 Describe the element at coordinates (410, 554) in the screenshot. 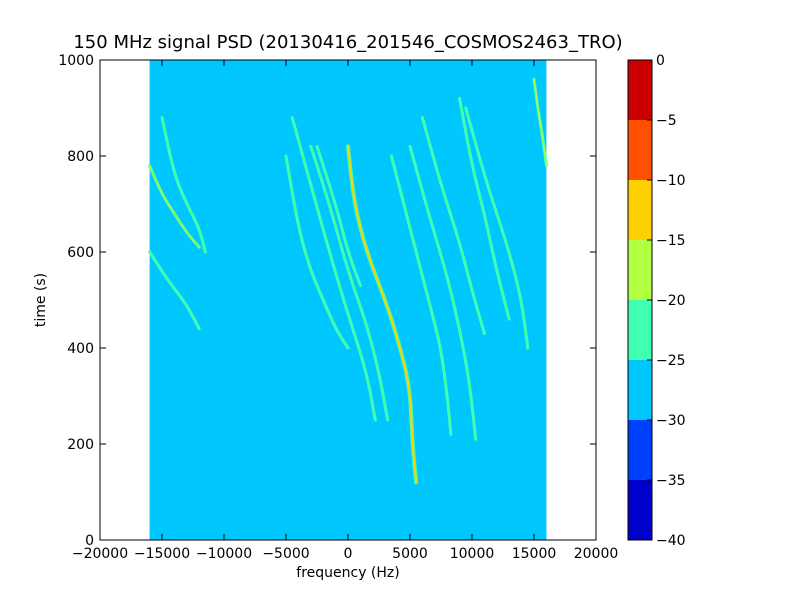

I see `x-tick-label: 5000` at that location.